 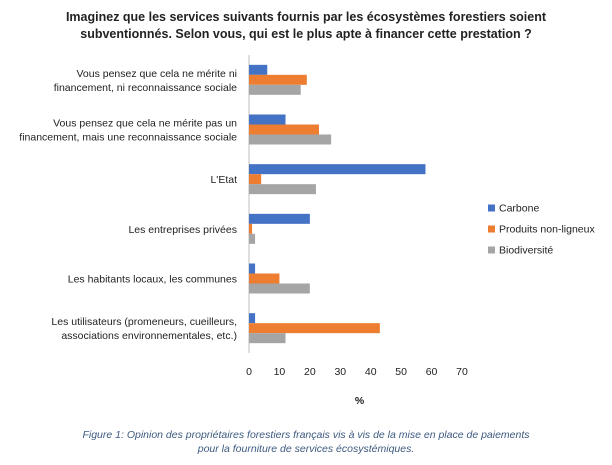 I want to click on category-label-line: financement, ni reconnaissance sociale, so click(x=145, y=88).